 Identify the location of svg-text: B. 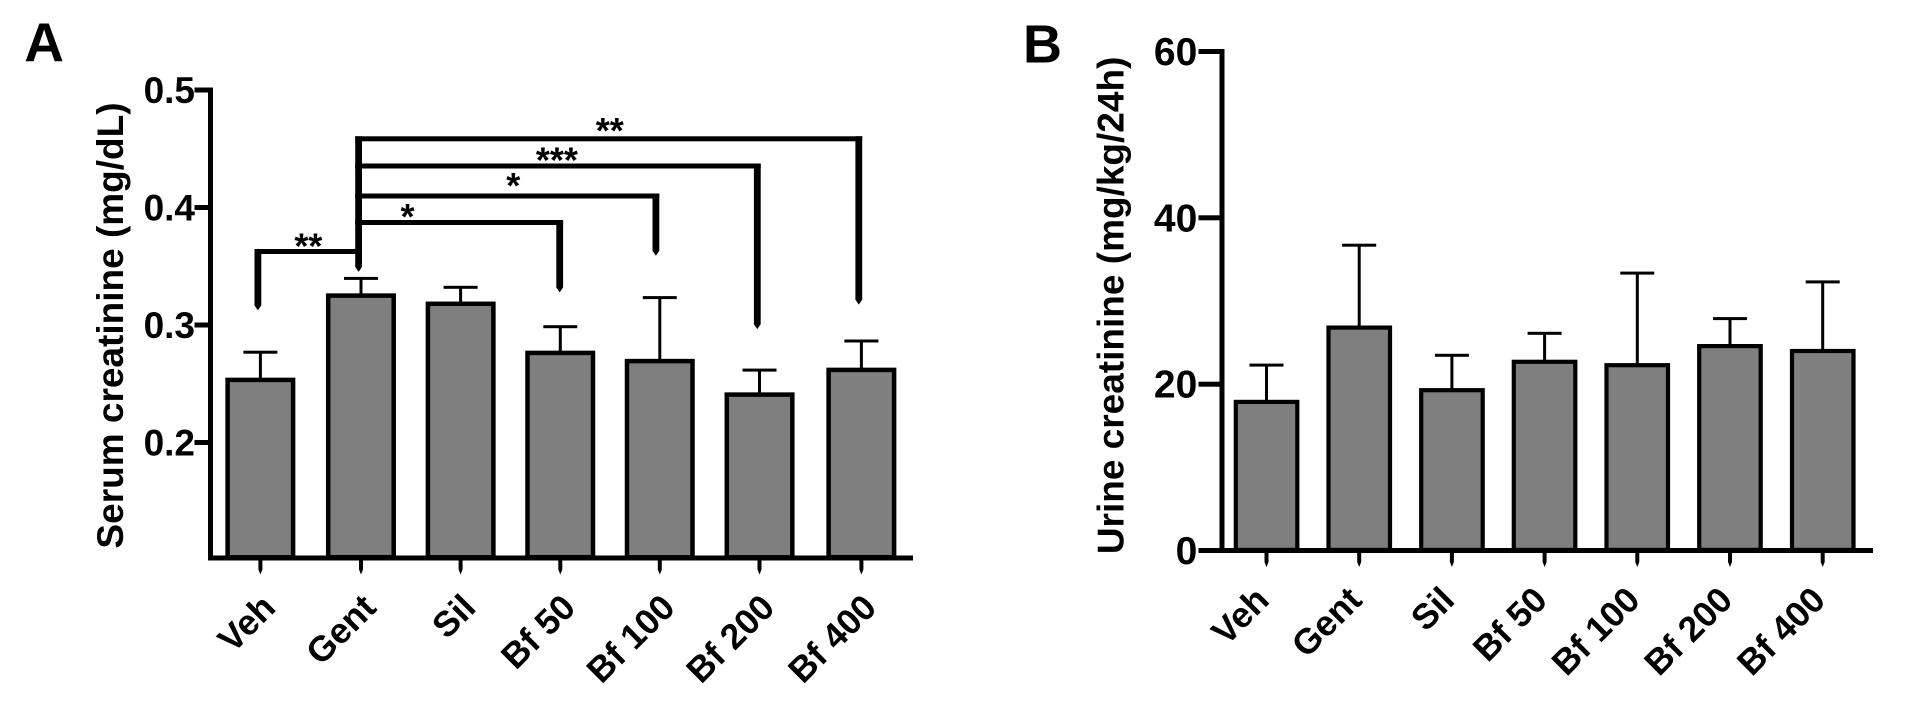
(1042, 44).